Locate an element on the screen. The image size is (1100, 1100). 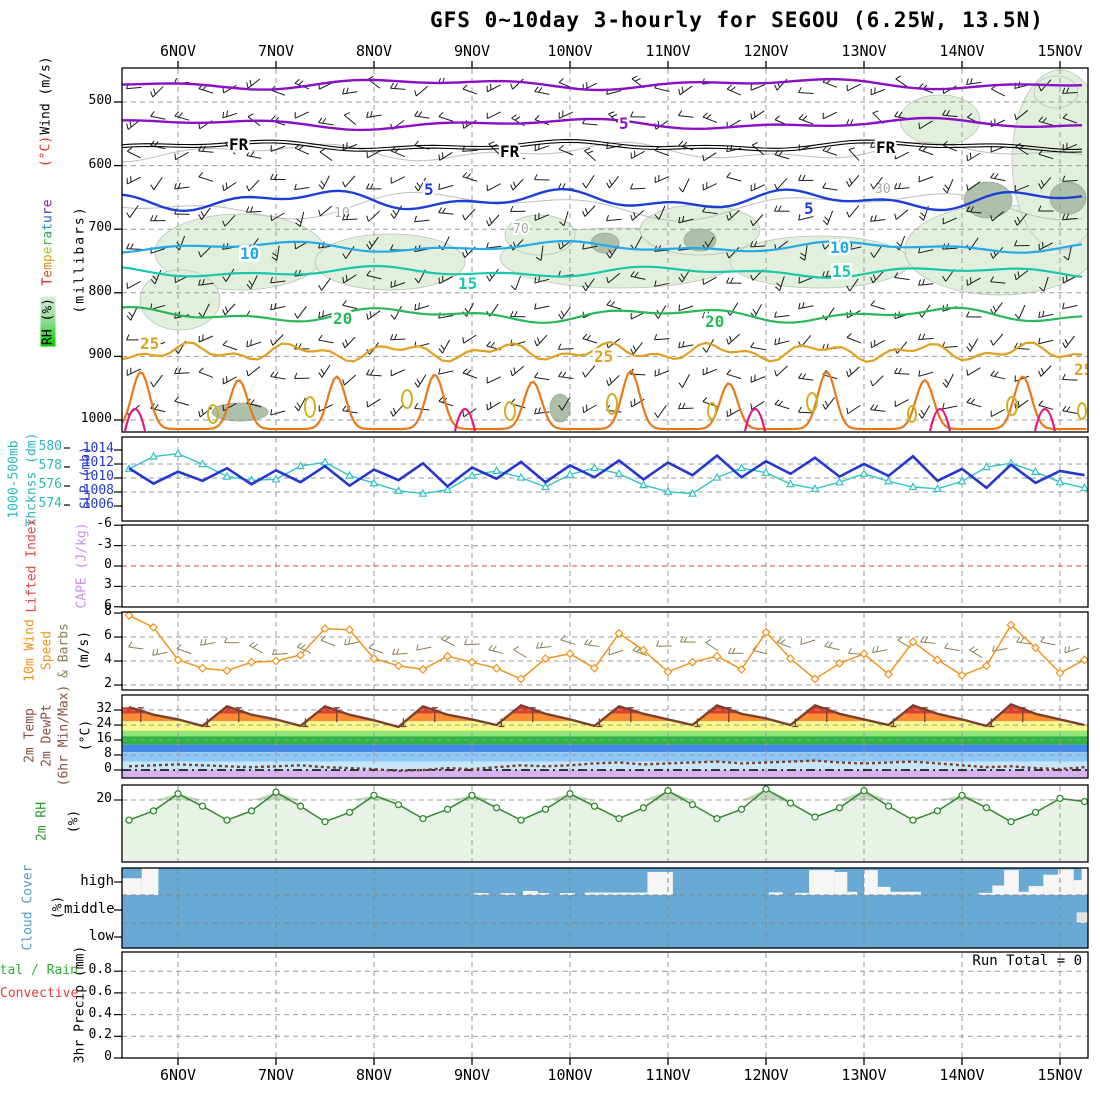
date-label-top: 7NOV is located at coordinates (276, 51).